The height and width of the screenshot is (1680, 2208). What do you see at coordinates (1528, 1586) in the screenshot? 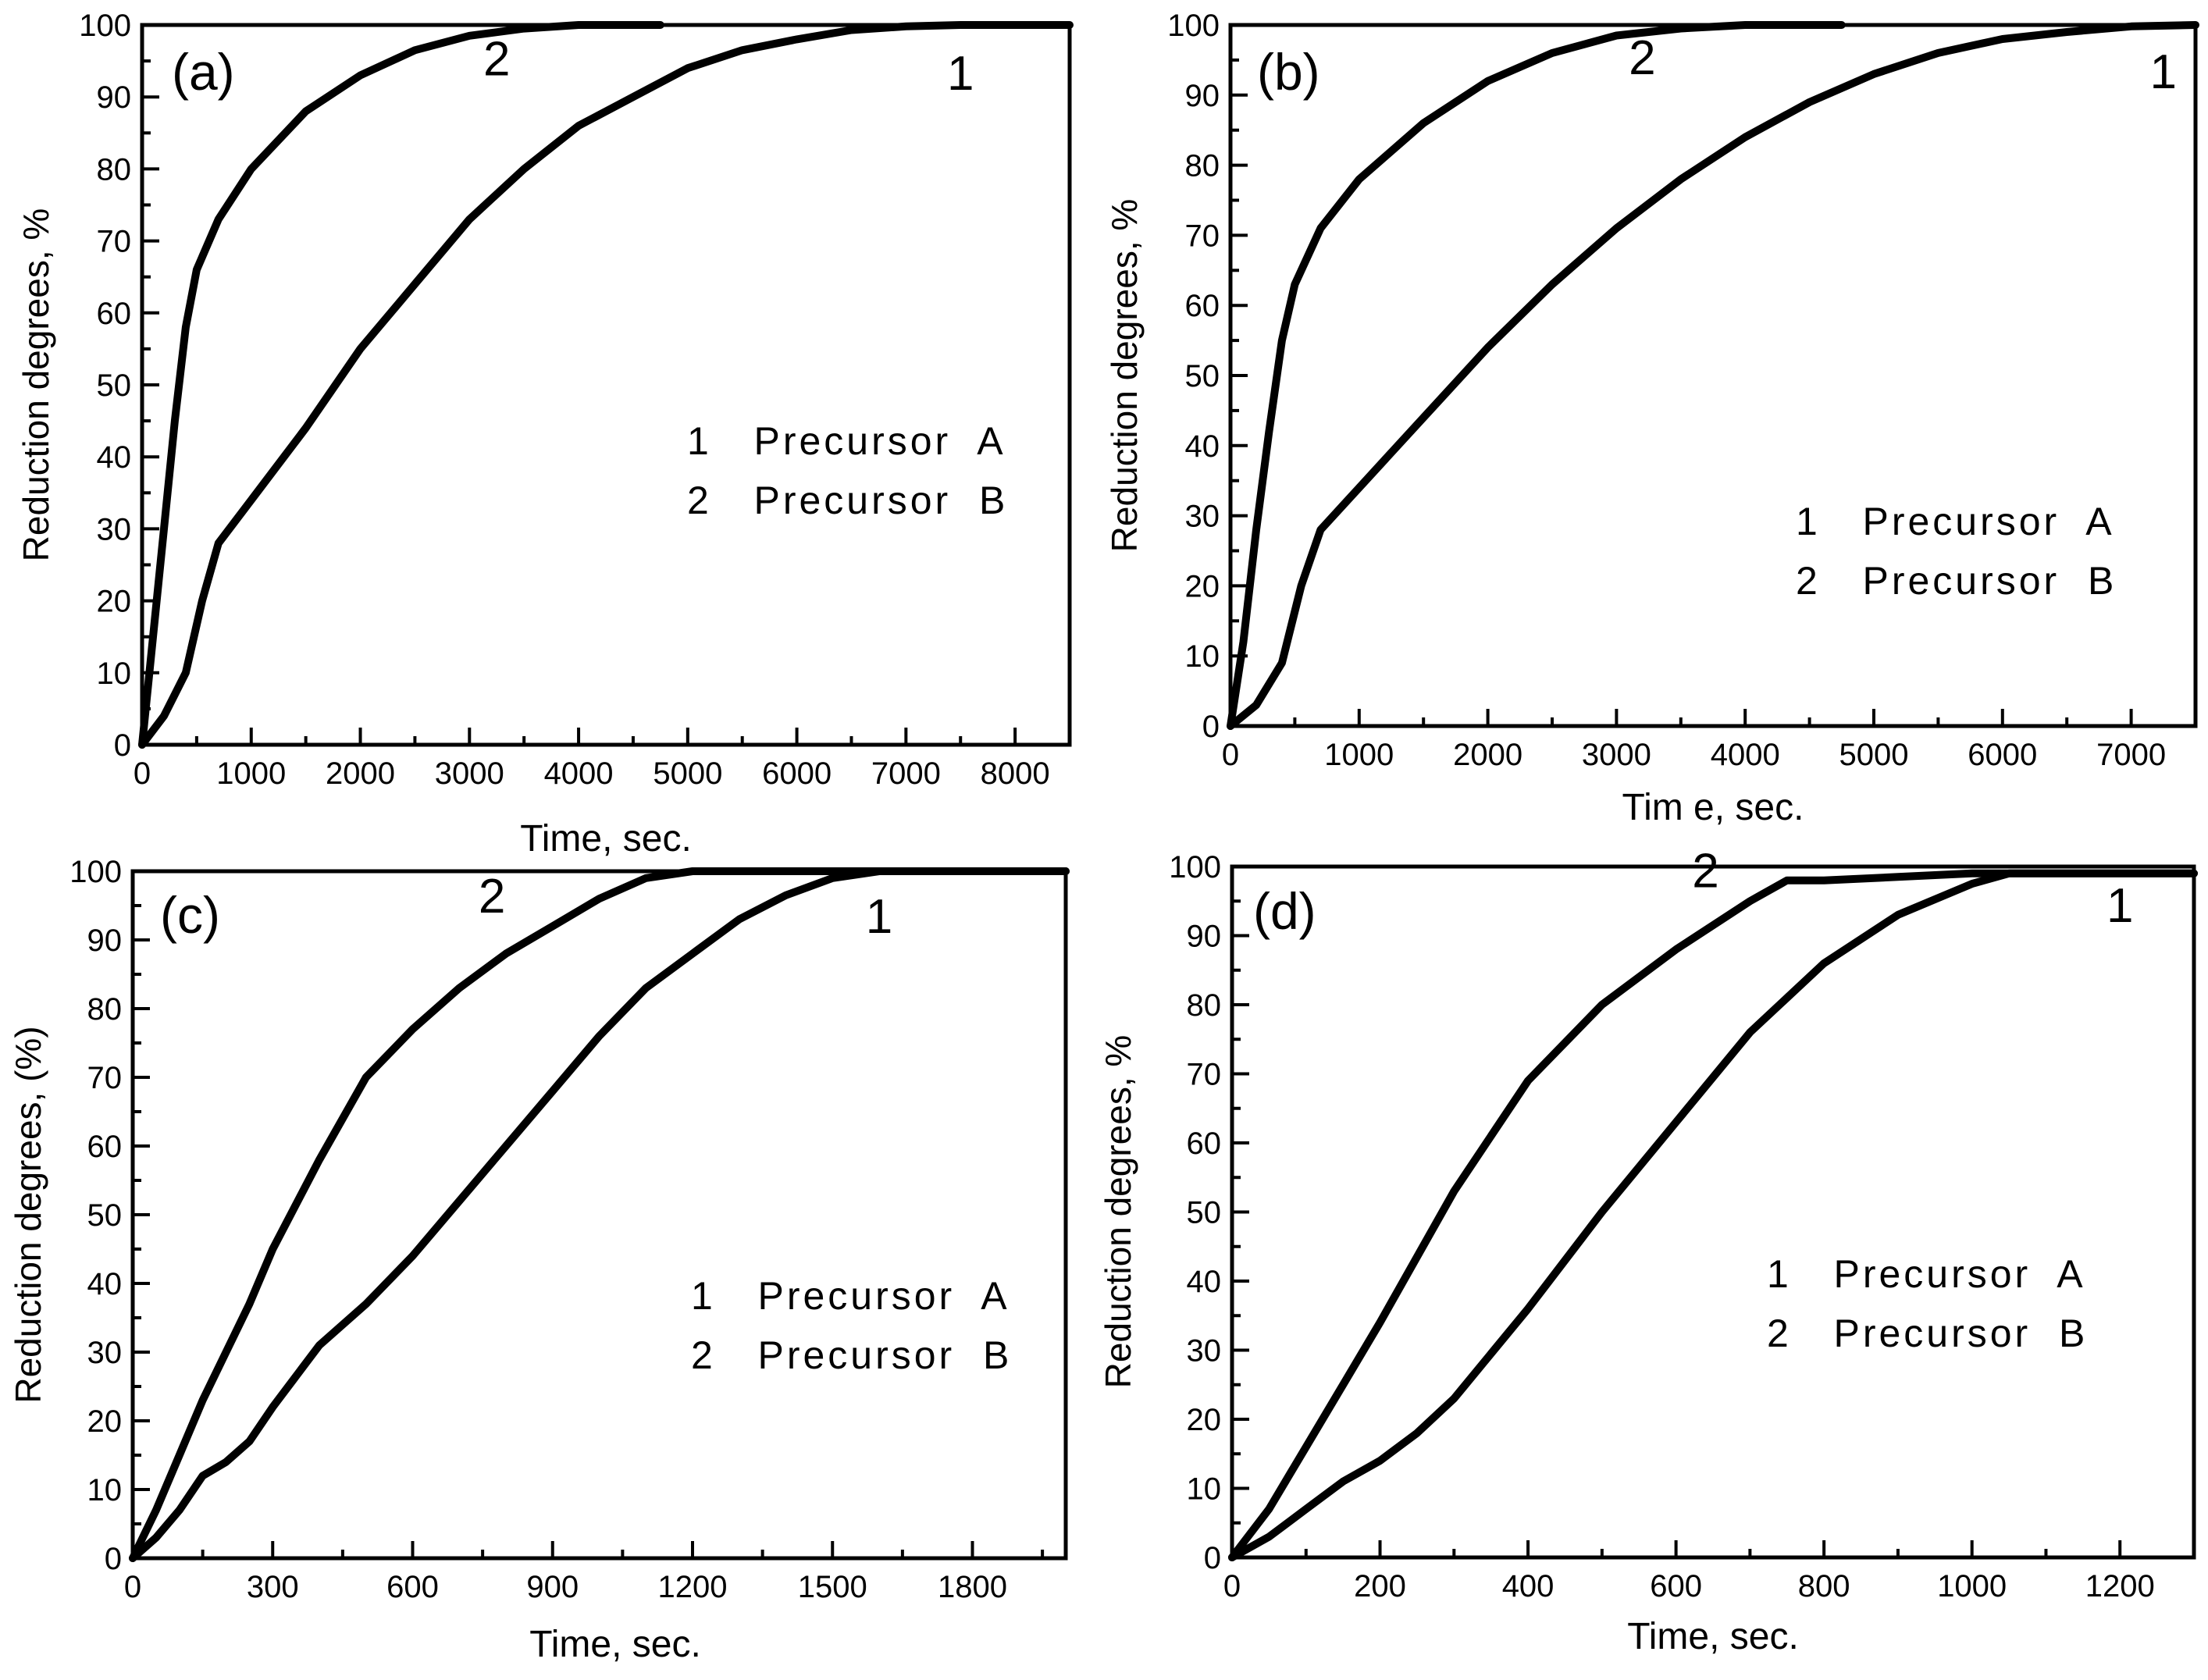
I see `x-tick-label: 400` at bounding box center [1528, 1586].